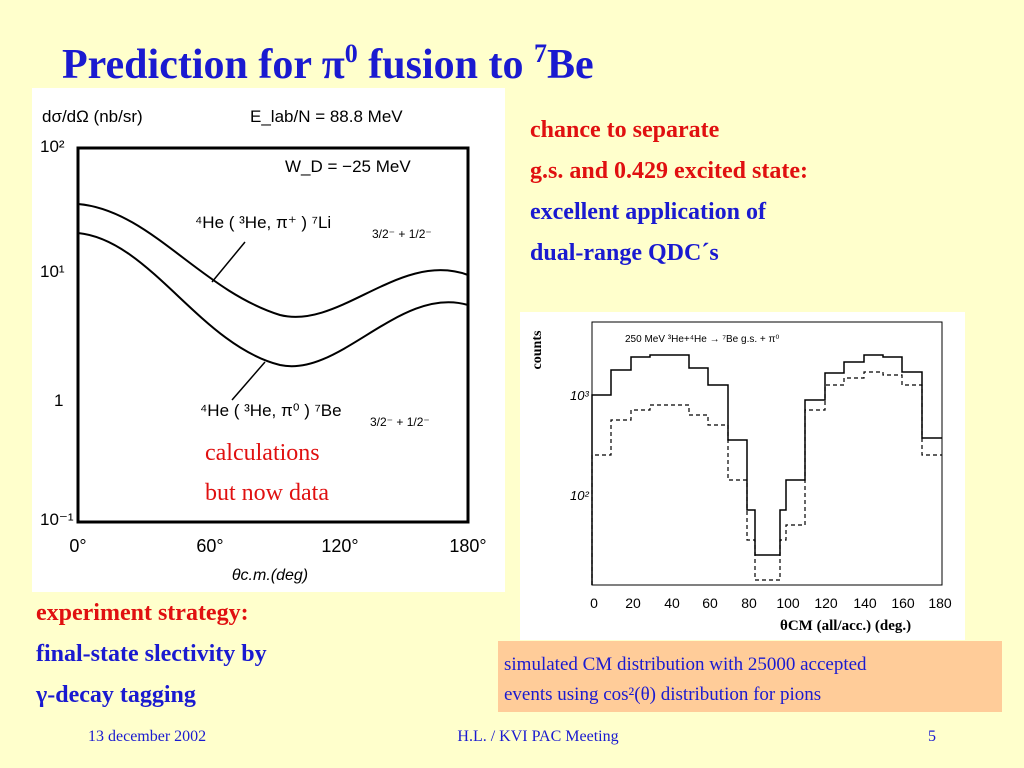 The image size is (1024, 768). What do you see at coordinates (267, 493) in the screenshot?
I see `overlay-text: but now data` at bounding box center [267, 493].